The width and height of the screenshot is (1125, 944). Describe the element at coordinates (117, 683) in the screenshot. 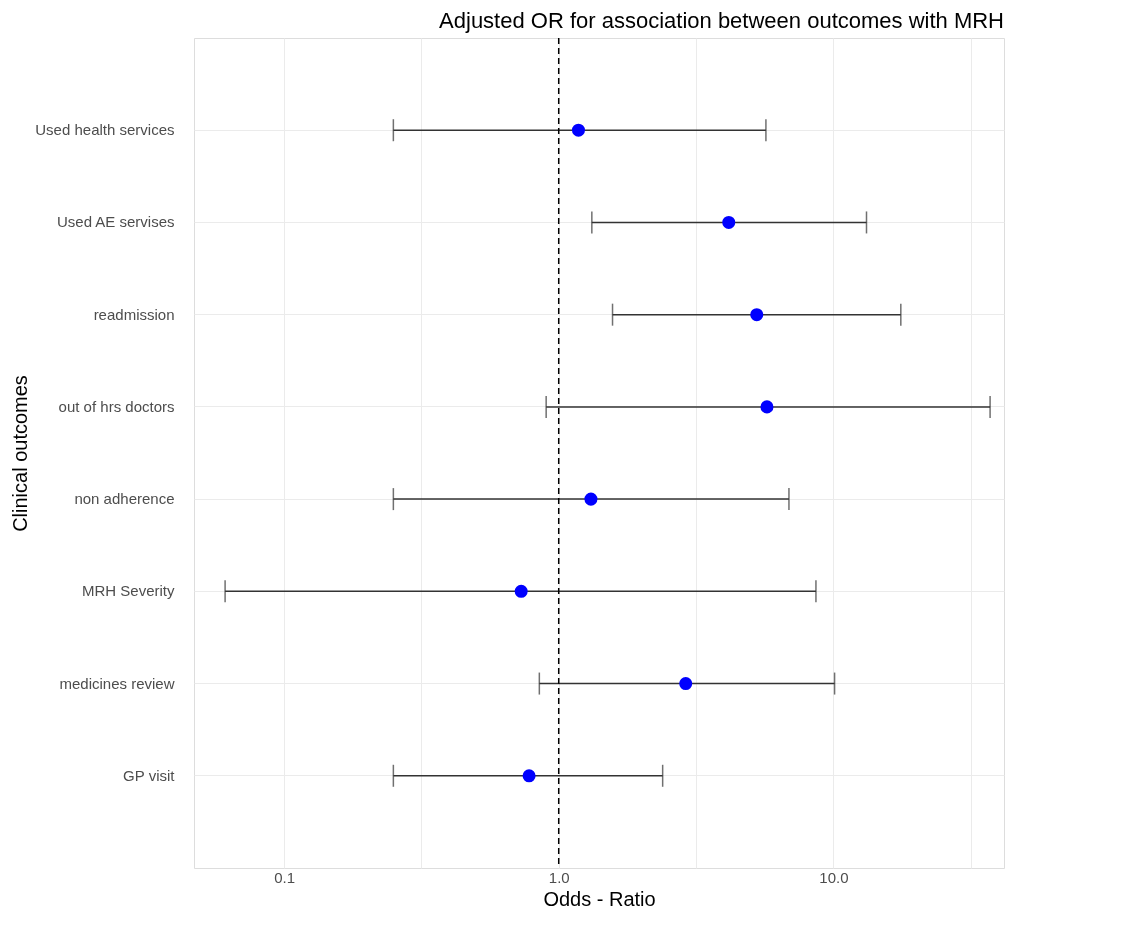

I see `y-tick-label: medicines review` at that location.